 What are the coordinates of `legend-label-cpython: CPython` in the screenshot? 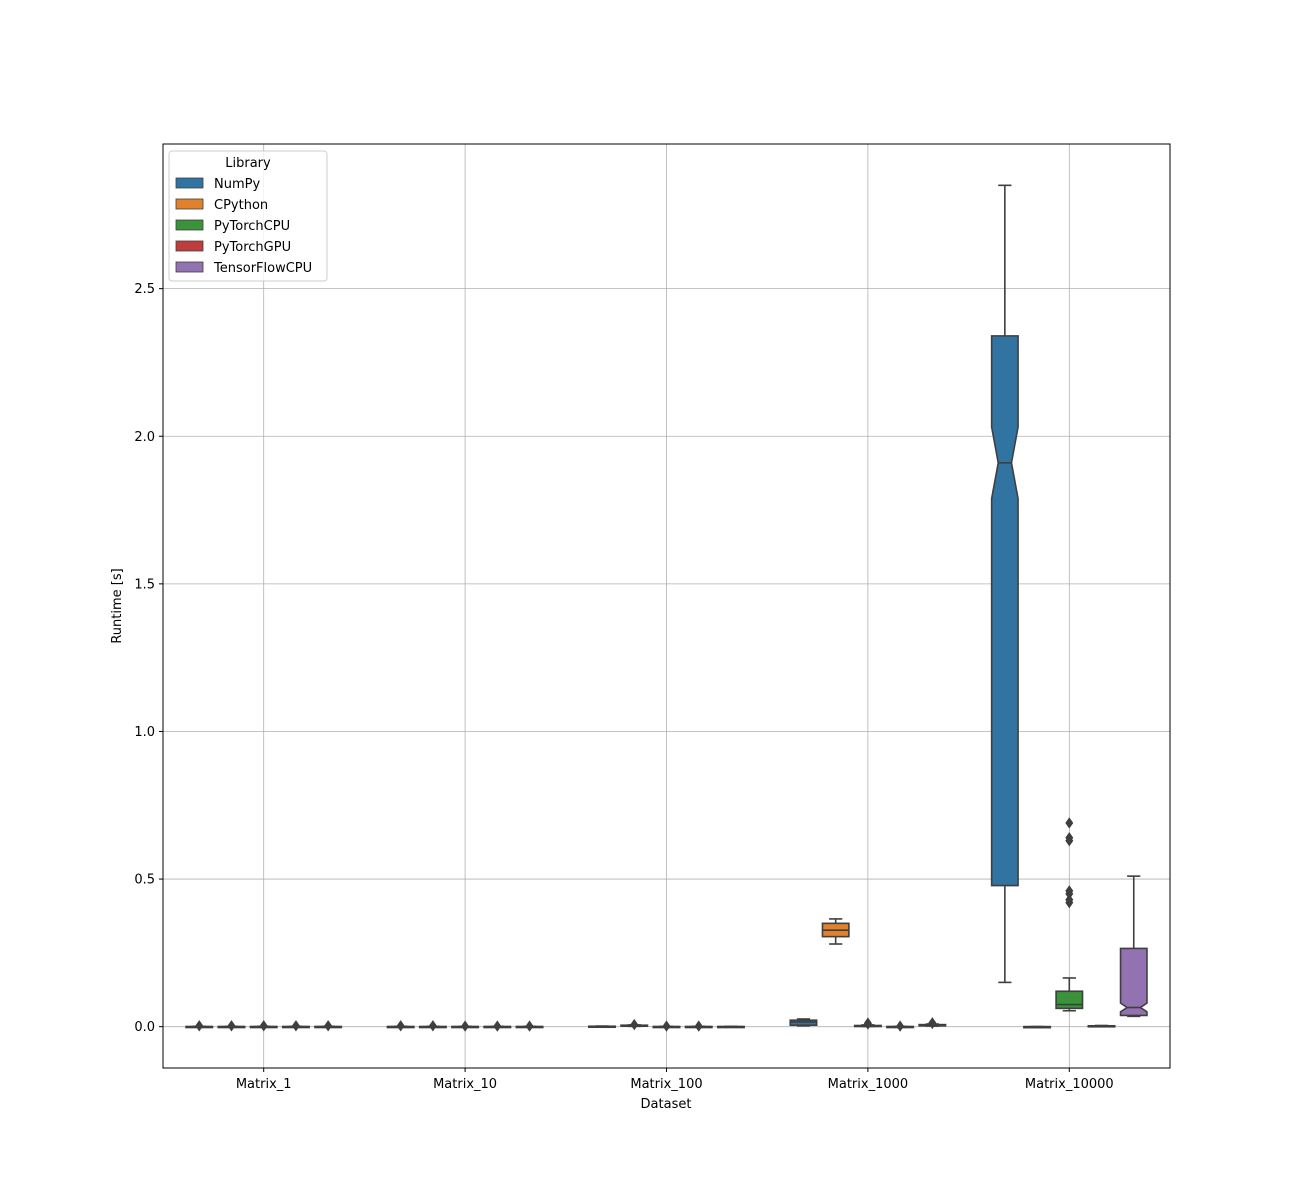 It's located at (241, 205).